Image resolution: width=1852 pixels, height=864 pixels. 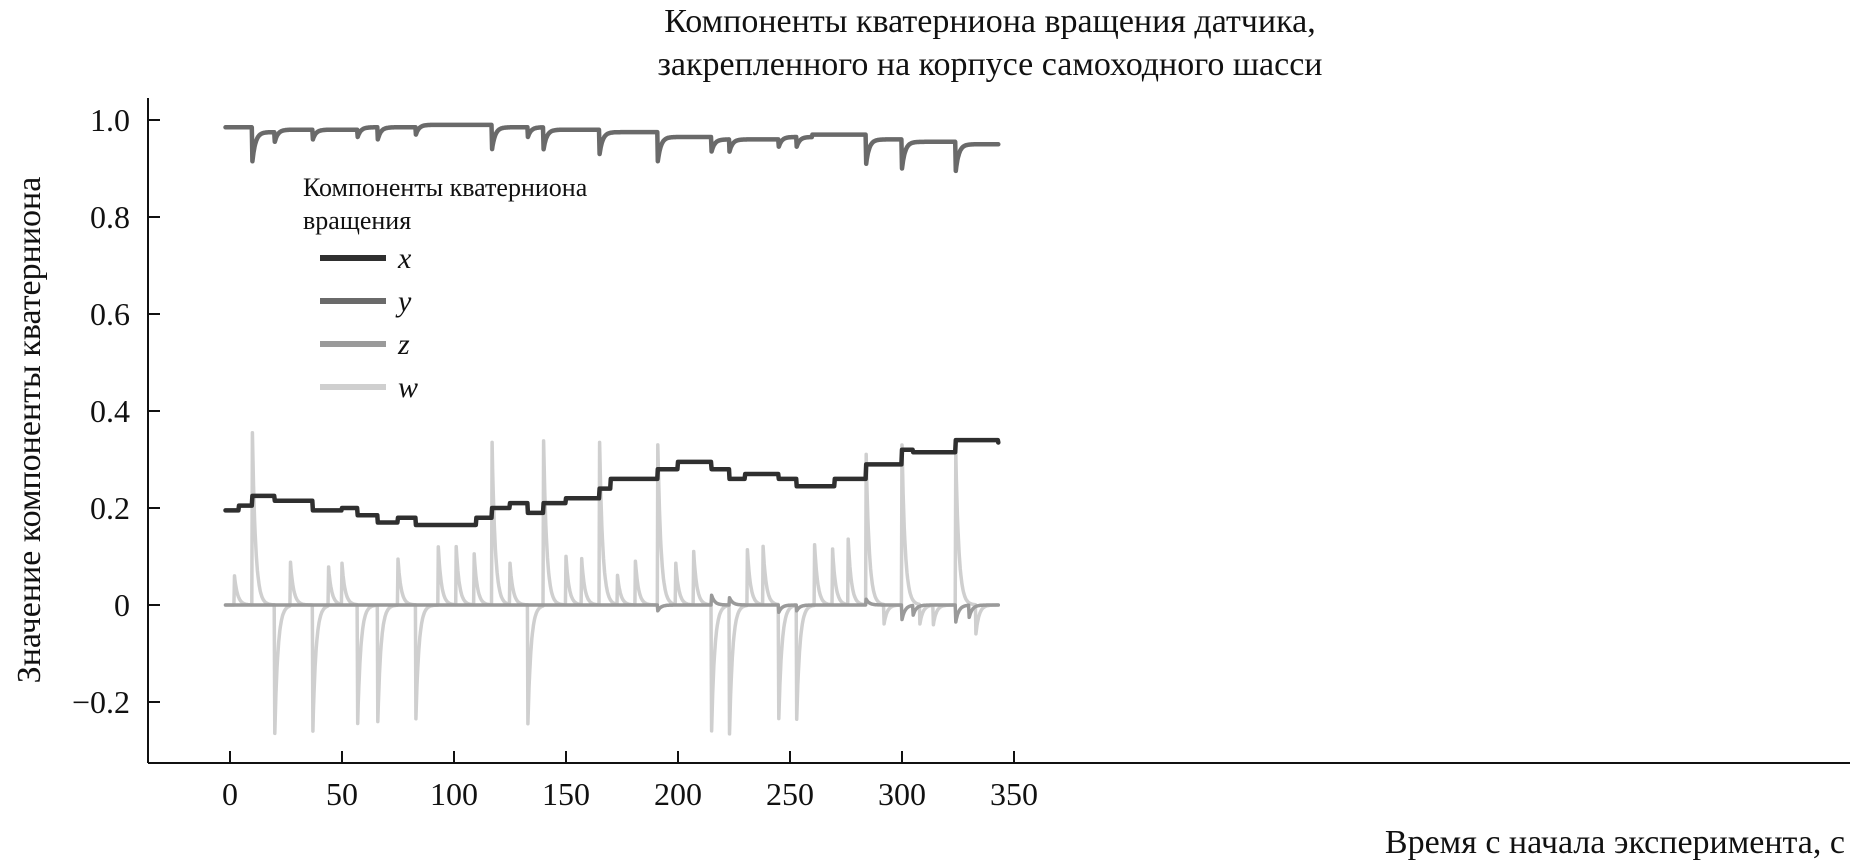 I want to click on legend-label-w: w, so click(x=408, y=387).